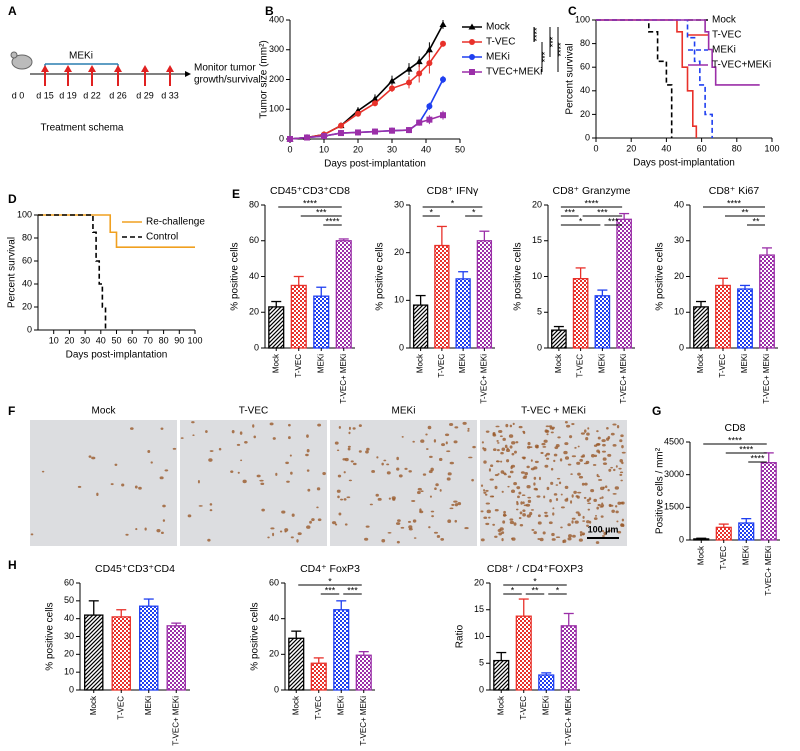  Describe the element at coordinates (498, 57) in the screenshot. I see `legend-label: MEKi` at that location.